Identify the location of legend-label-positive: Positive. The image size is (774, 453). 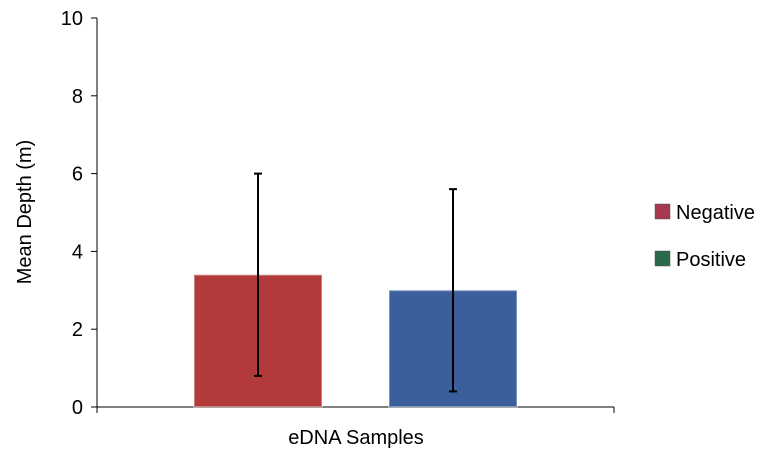
(711, 260).